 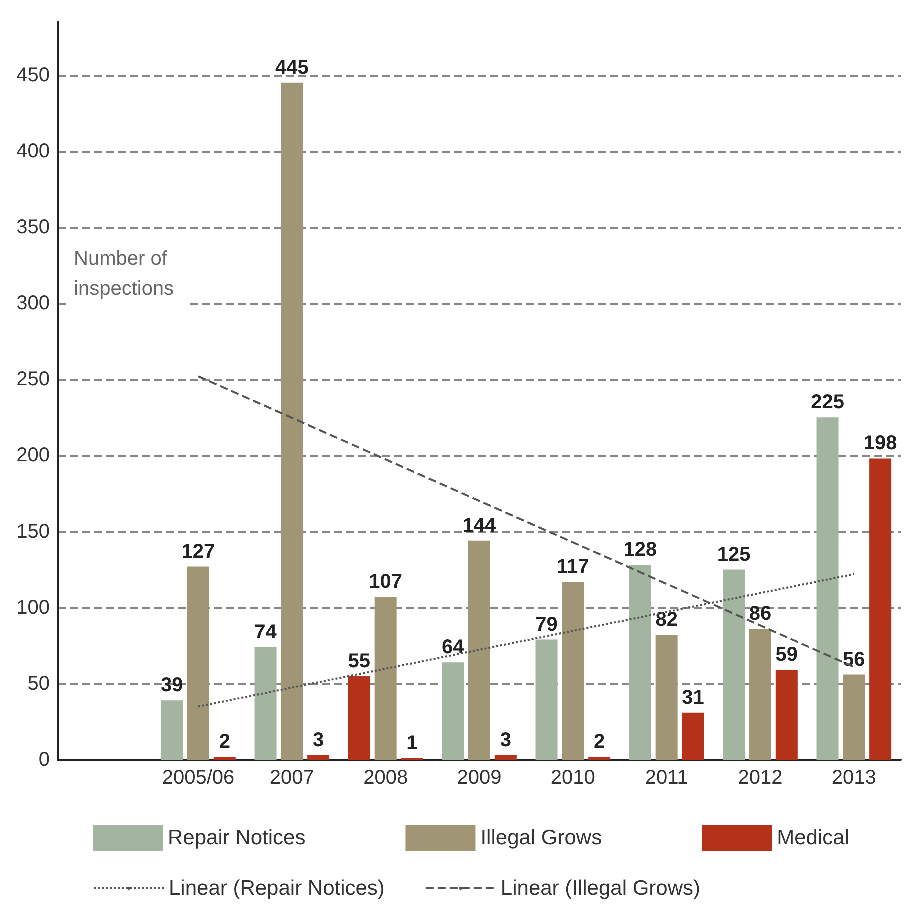 What do you see at coordinates (277, 888) in the screenshot?
I see `legend-label: Linear (Repair Notices)` at bounding box center [277, 888].